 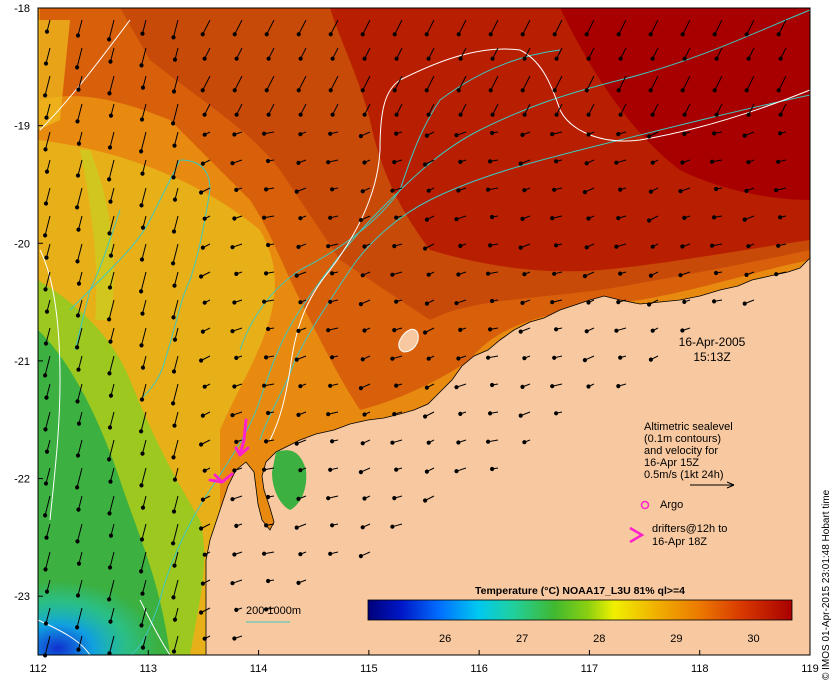 What do you see at coordinates (826, 584) in the screenshot?
I see `credit-text: © IMOS 01-Apr-2015 23:01:48 Hobart time` at bounding box center [826, 584].